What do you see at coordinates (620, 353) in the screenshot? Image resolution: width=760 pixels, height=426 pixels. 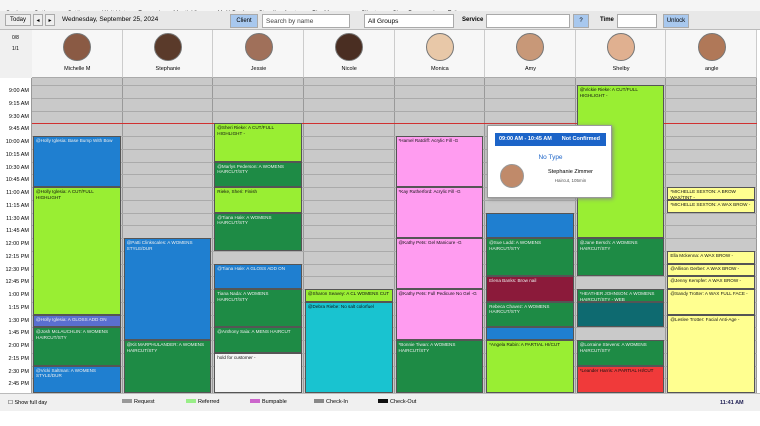 I see `appointment: @Lorraine Stevens: A WOMENS HAIRCUT/STY` at bounding box center [620, 353].